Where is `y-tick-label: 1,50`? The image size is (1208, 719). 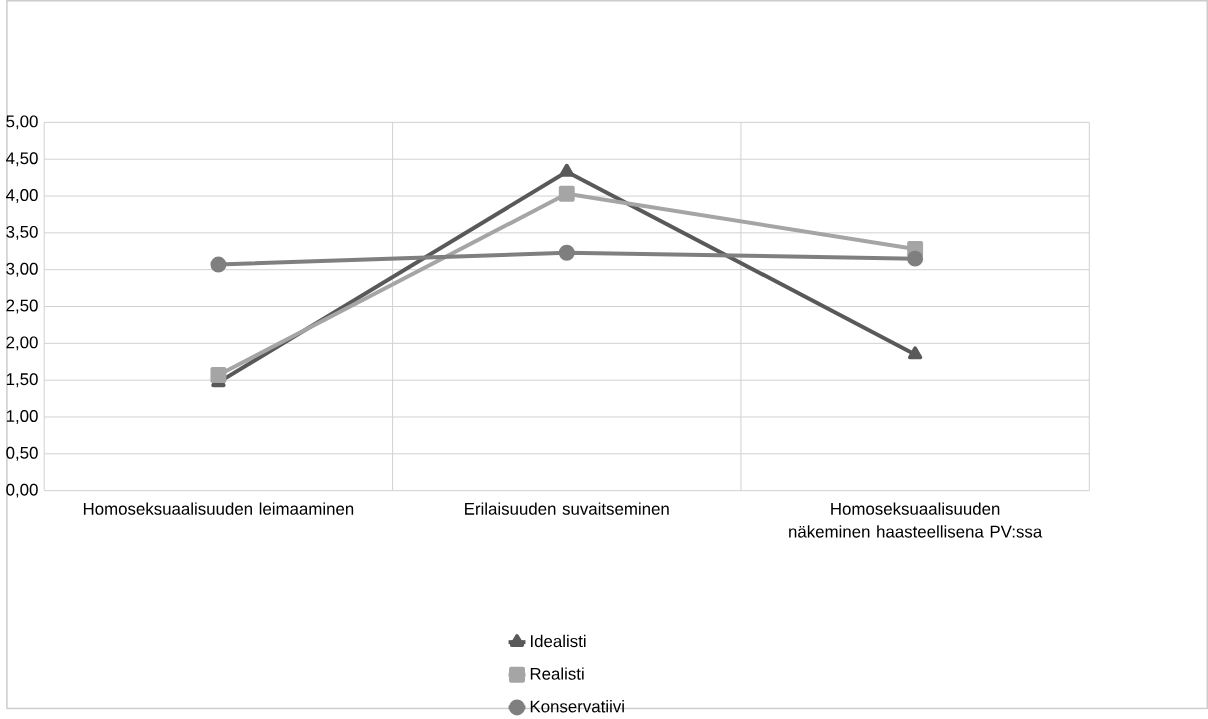 y-tick-label: 1,50 is located at coordinates (22, 380).